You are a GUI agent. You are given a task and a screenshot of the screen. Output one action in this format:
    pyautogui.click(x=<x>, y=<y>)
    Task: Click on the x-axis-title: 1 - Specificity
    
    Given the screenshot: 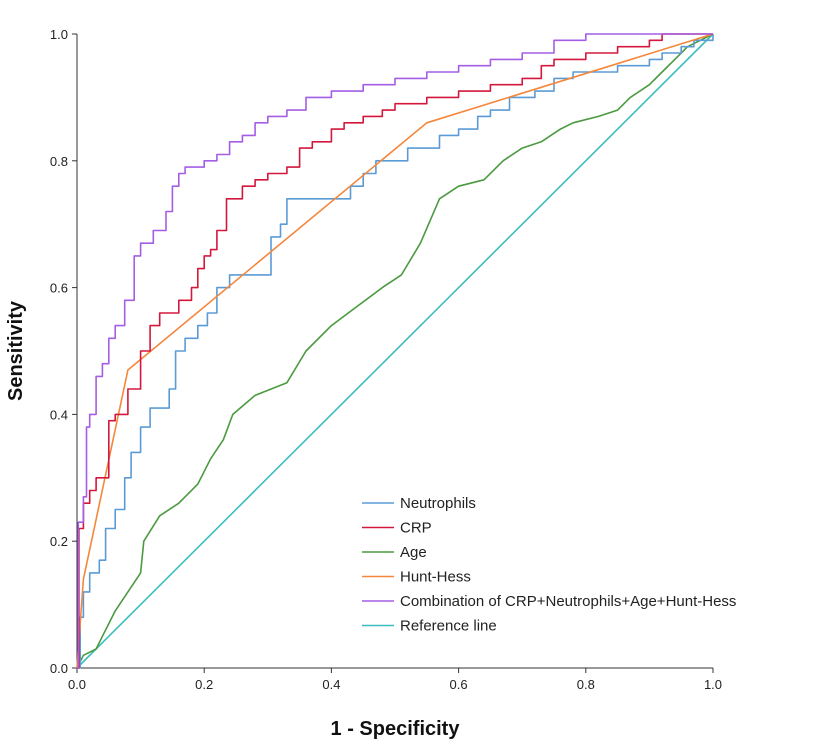 What is the action you would take?
    pyautogui.click(x=396, y=729)
    